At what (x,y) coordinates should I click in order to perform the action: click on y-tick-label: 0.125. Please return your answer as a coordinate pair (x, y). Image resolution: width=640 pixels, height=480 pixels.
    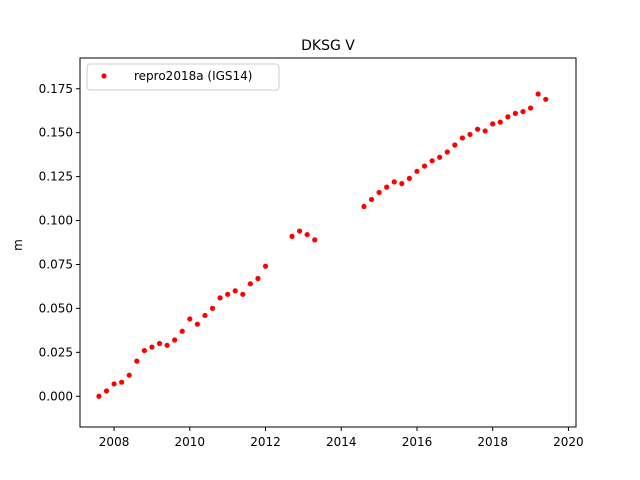
    Looking at the image, I should click on (56, 177).